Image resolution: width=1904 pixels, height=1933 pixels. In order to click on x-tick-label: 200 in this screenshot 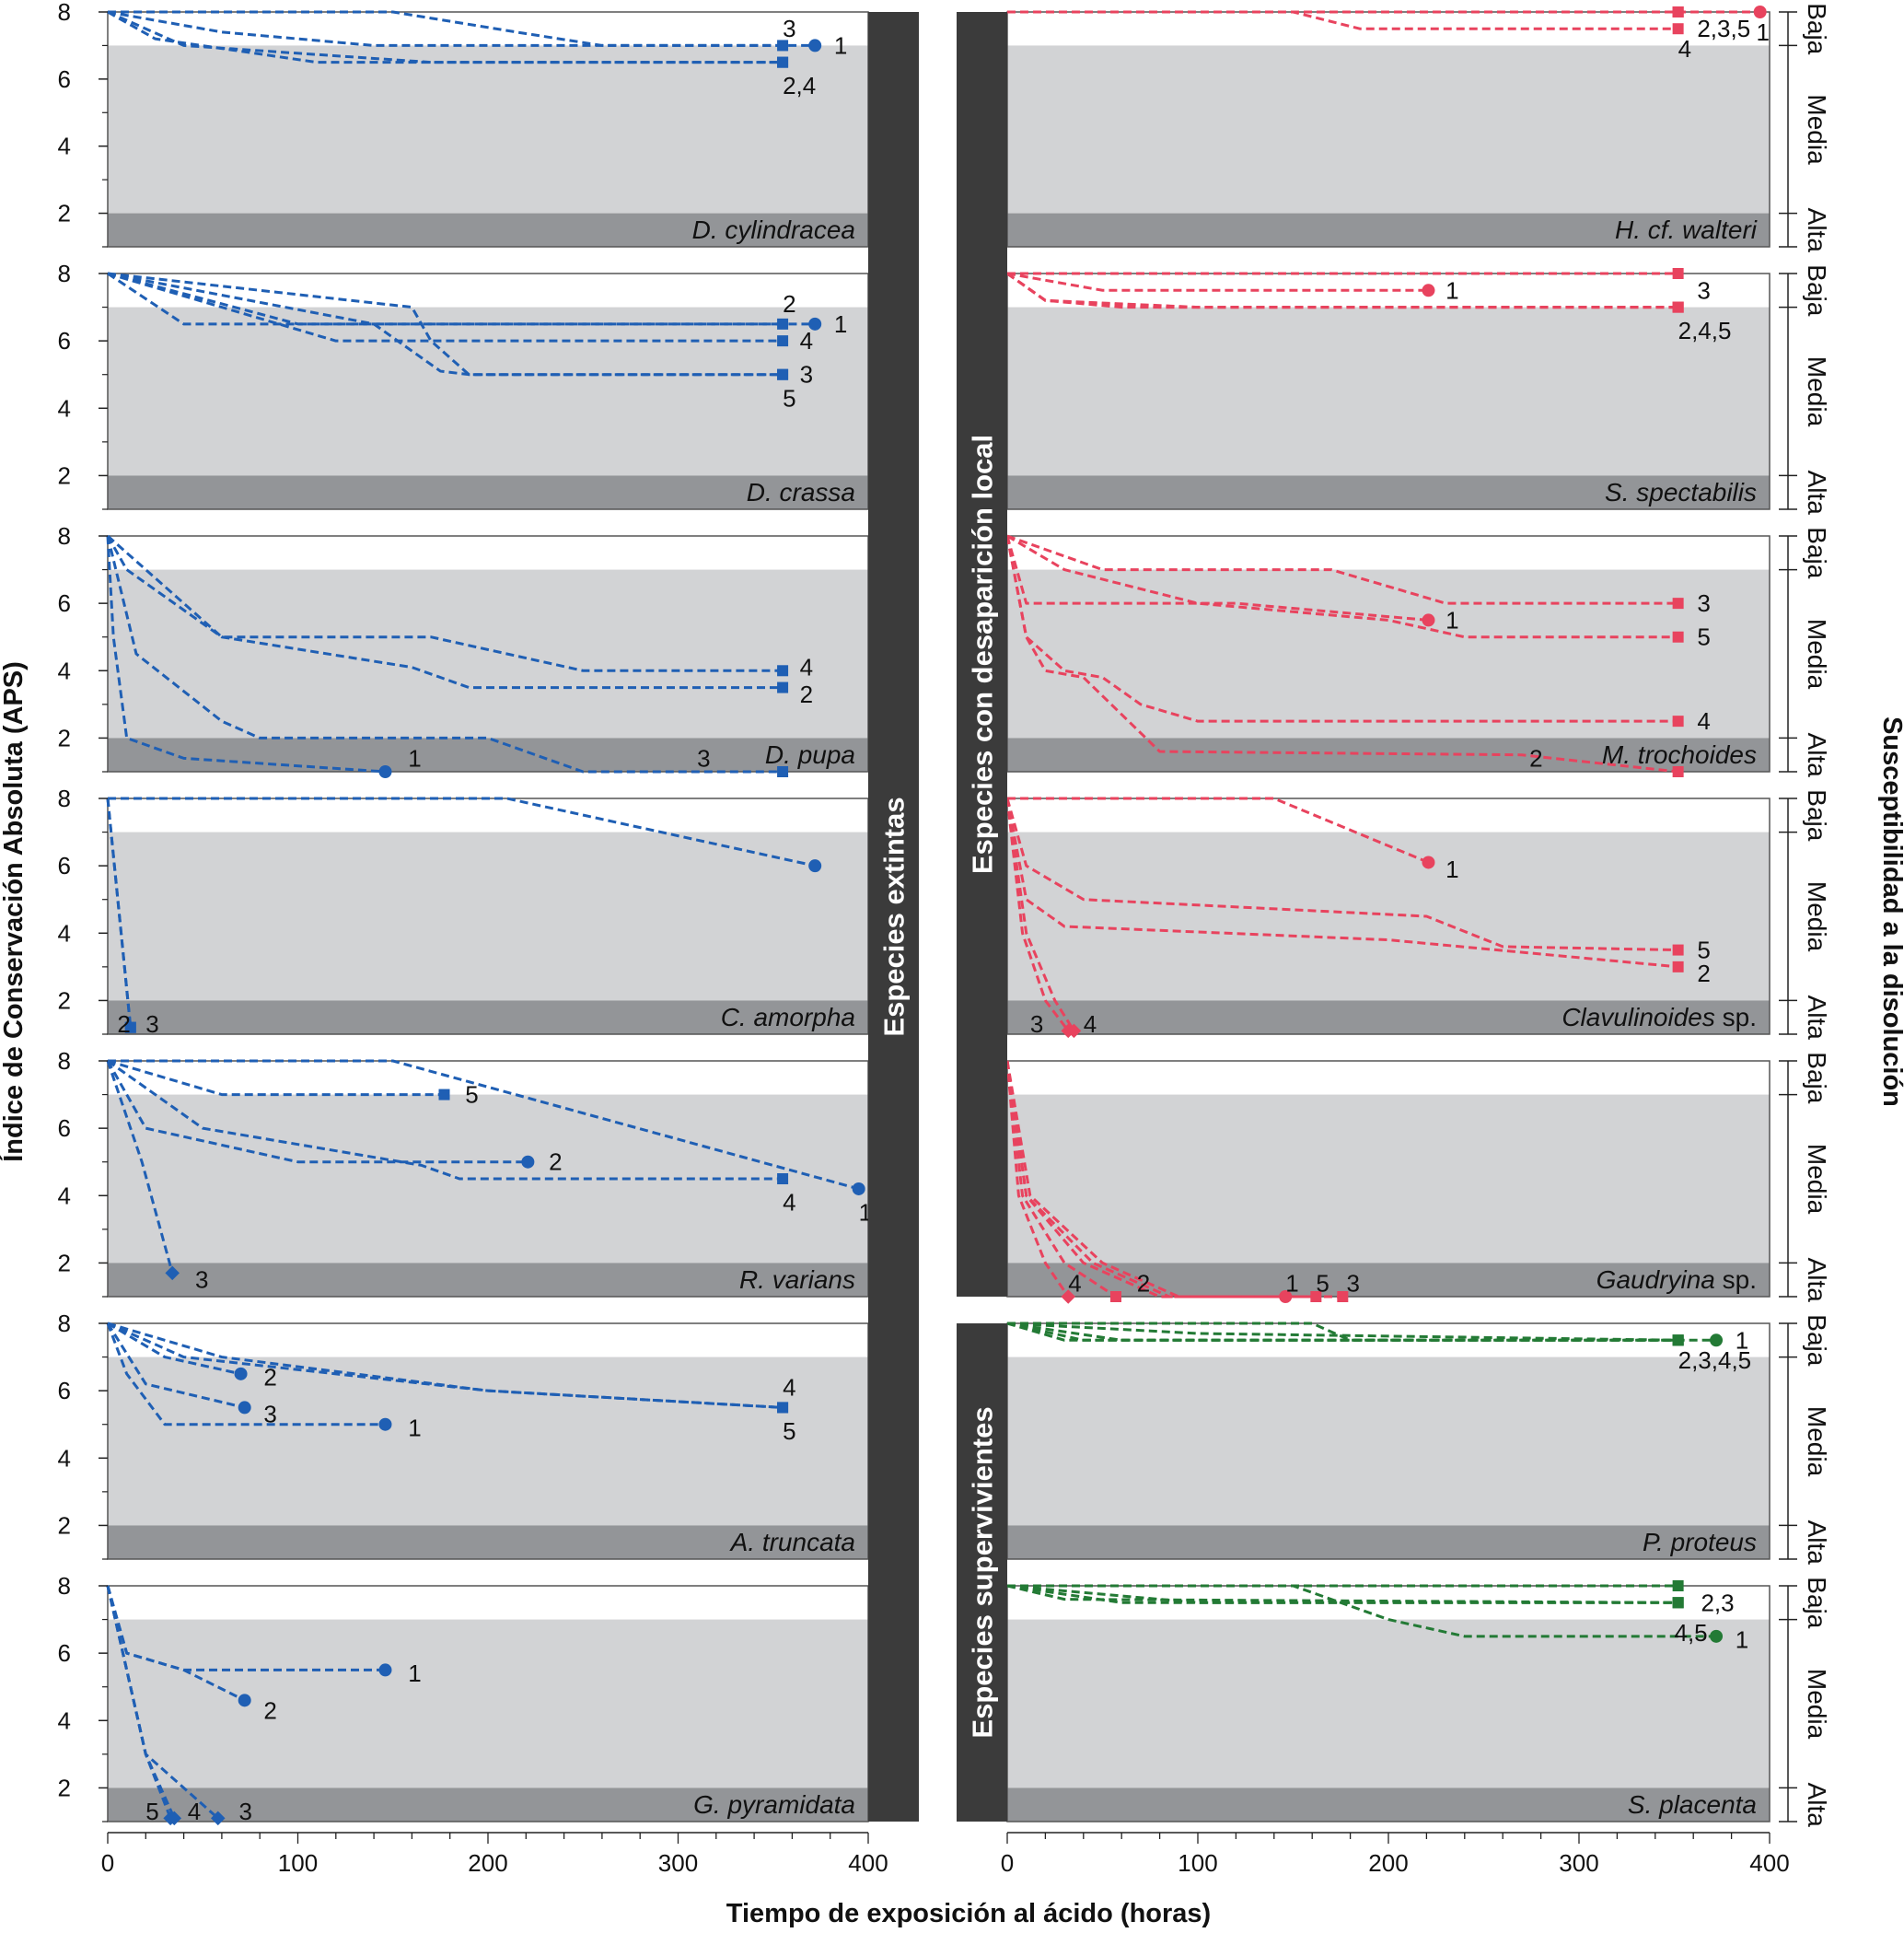, I will do `click(487, 1863)`.